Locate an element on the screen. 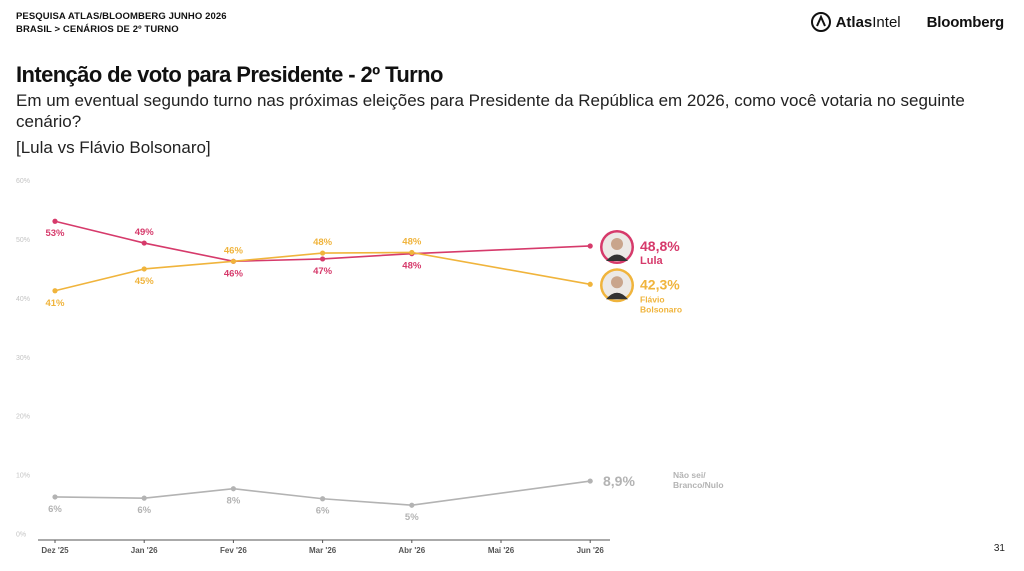 The image size is (1024, 571). logo-bar: AtlasIntel Bloomberg is located at coordinates (907, 22).